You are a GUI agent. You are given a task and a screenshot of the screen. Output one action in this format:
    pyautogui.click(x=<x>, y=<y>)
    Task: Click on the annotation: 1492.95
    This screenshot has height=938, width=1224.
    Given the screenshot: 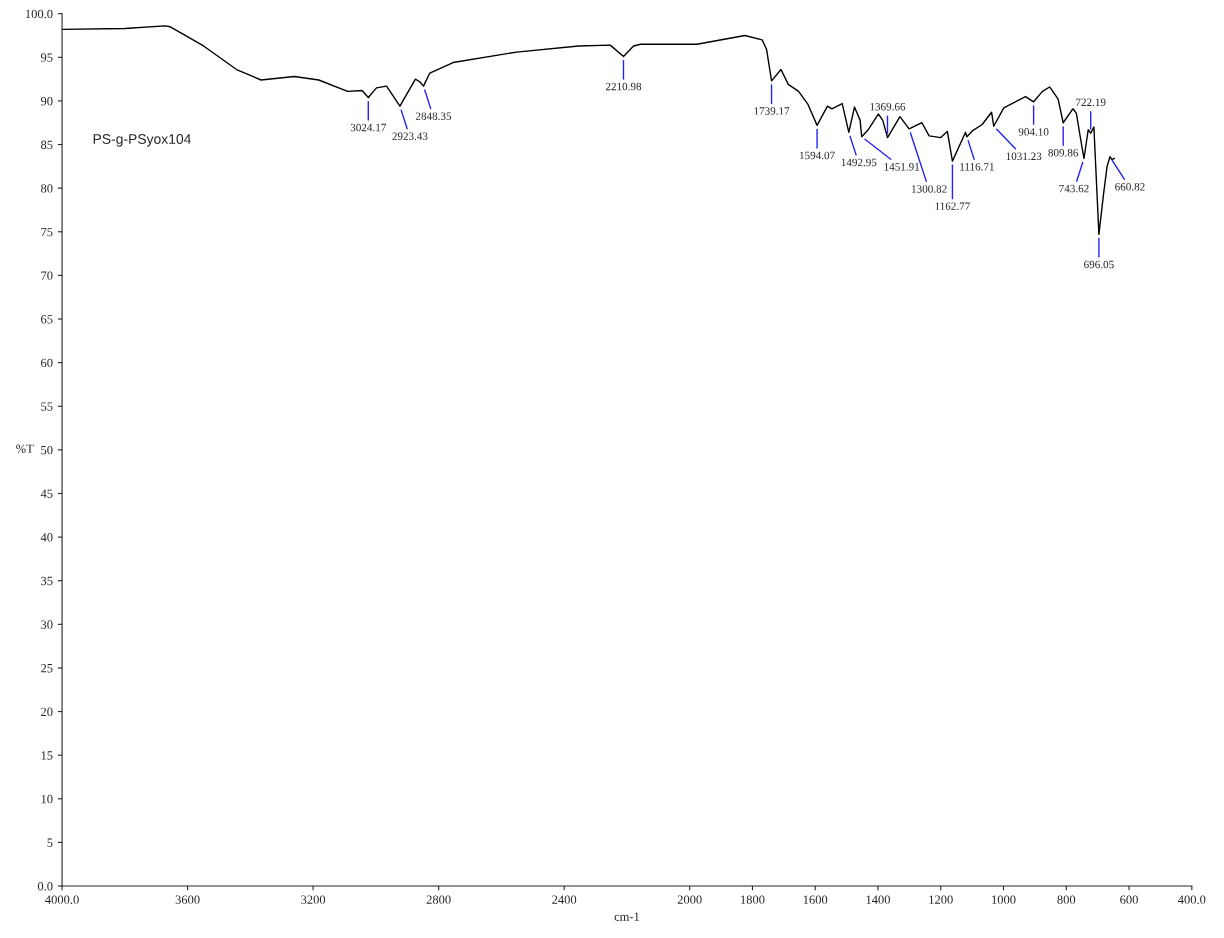 What is the action you would take?
    pyautogui.click(x=859, y=162)
    